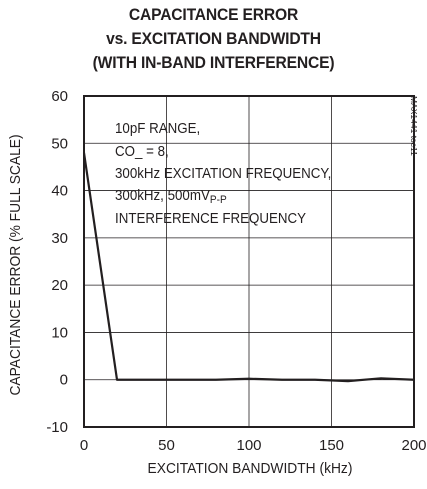 This screenshot has width=427, height=489. I want to click on annotation-line-4-subscript: P-P, so click(218, 200).